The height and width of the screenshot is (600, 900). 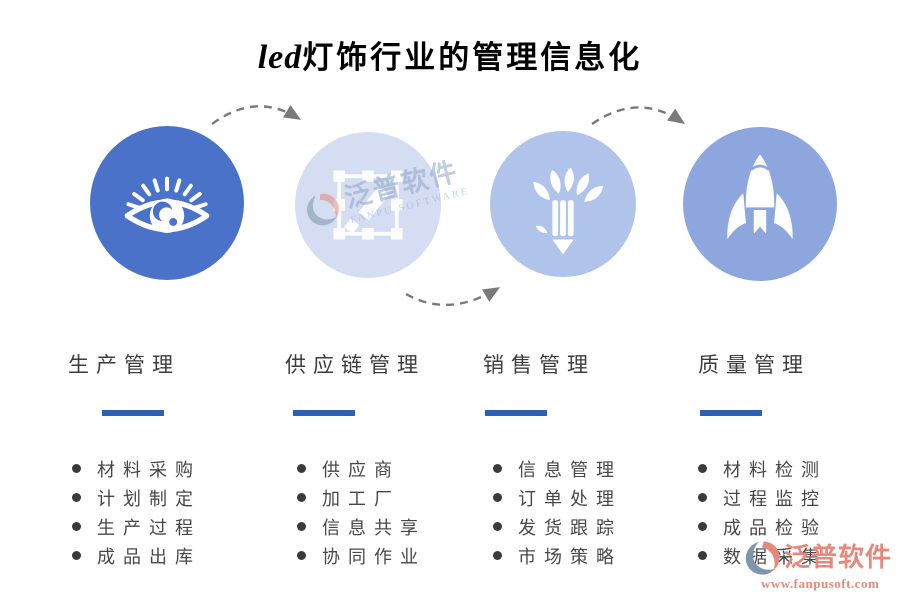 I want to click on footer-logo-url: www.fanpusoft.com, so click(x=820, y=583).